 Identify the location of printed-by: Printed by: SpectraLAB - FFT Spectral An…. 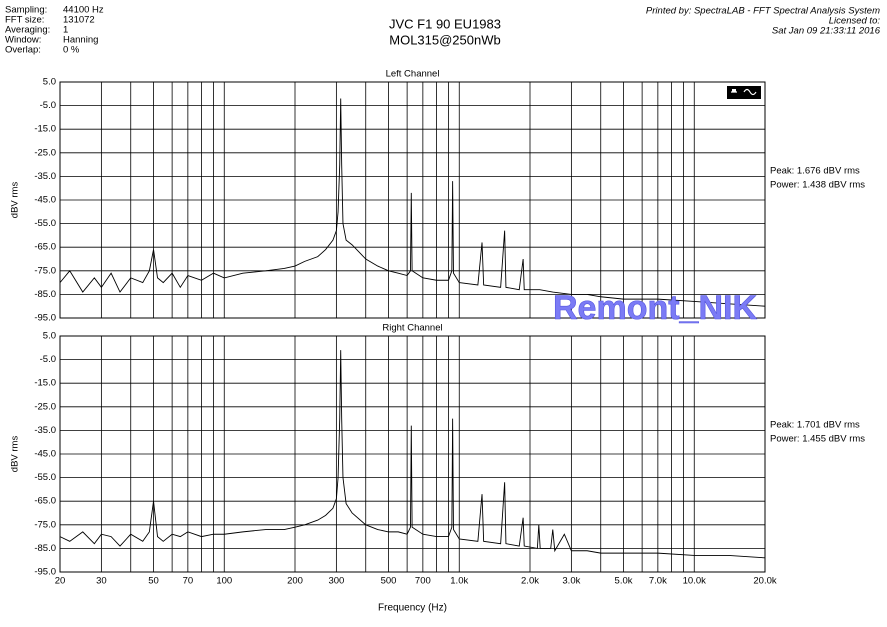
(763, 11).